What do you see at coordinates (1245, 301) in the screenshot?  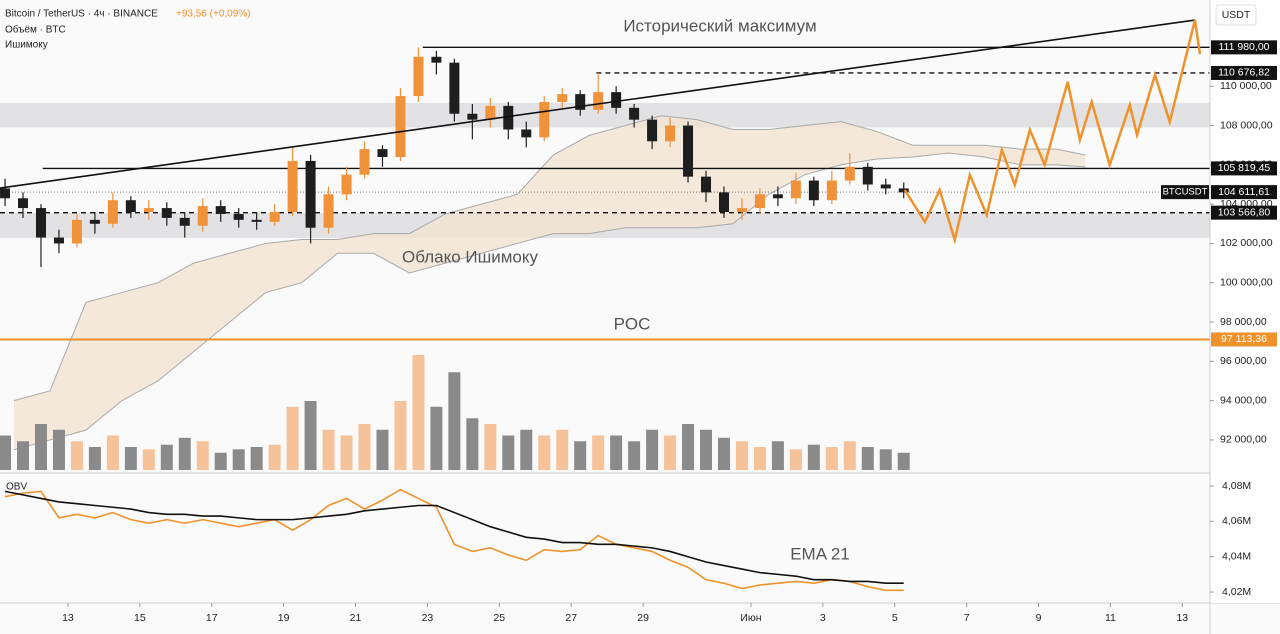 I see `price-axis` at bounding box center [1245, 301].